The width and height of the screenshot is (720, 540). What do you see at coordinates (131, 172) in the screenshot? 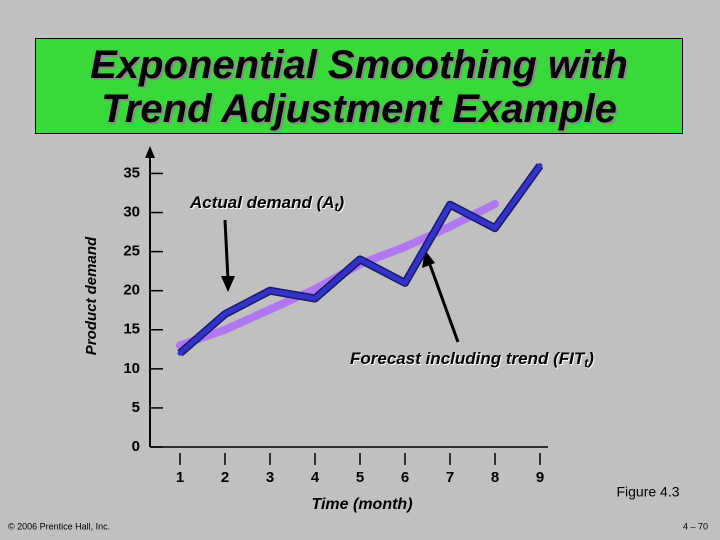
I see `y-tick-label: 35` at bounding box center [131, 172].